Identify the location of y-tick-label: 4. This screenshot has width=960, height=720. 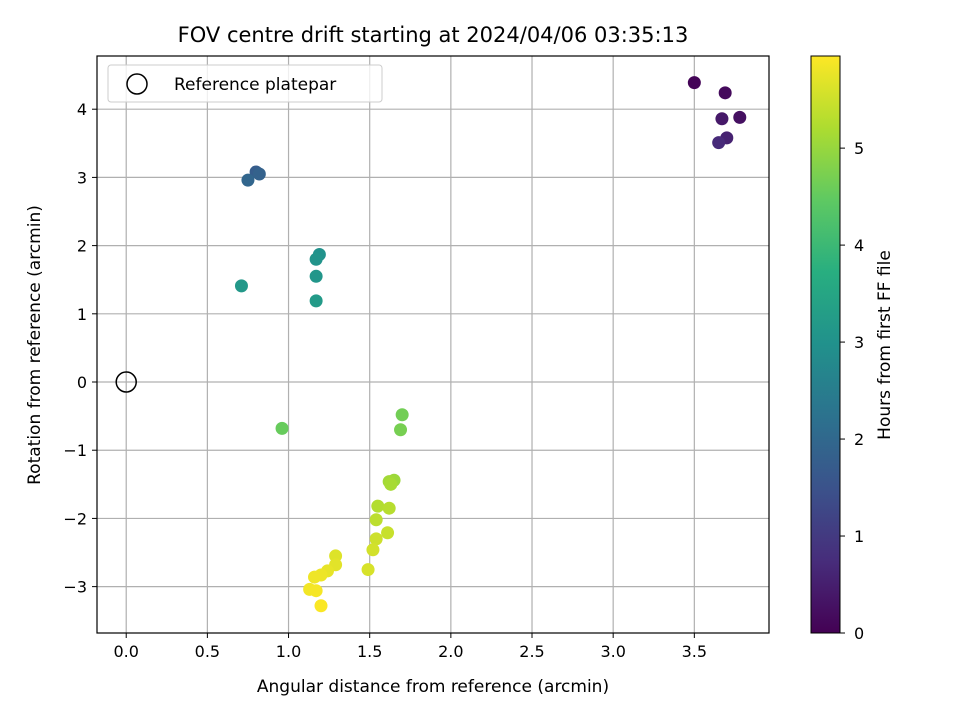
(82, 109).